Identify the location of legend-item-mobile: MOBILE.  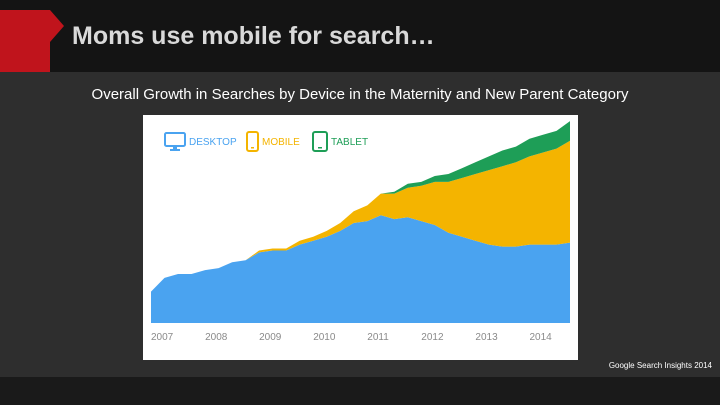
(273, 141).